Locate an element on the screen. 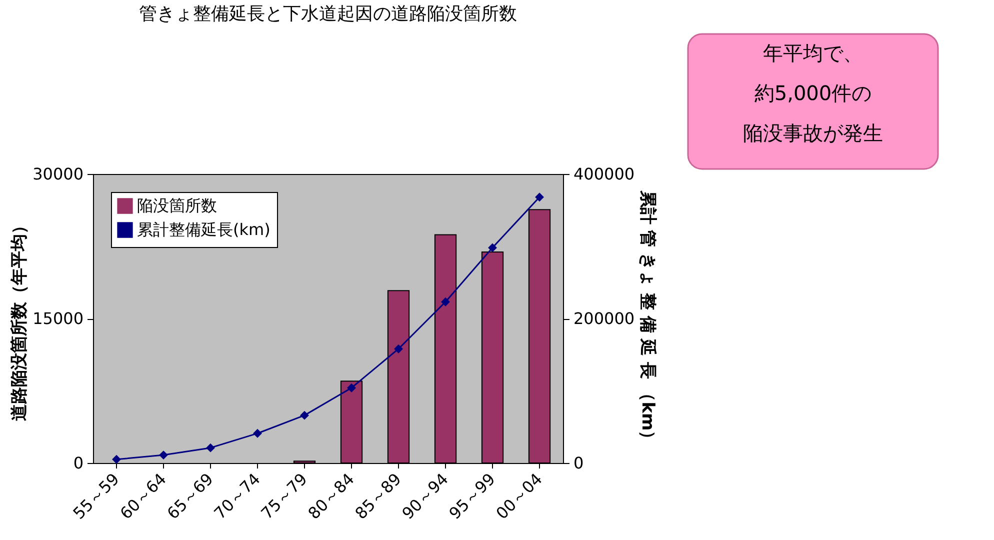 This screenshot has height=540, width=994. text: 年平均で、 is located at coordinates (813, 53).